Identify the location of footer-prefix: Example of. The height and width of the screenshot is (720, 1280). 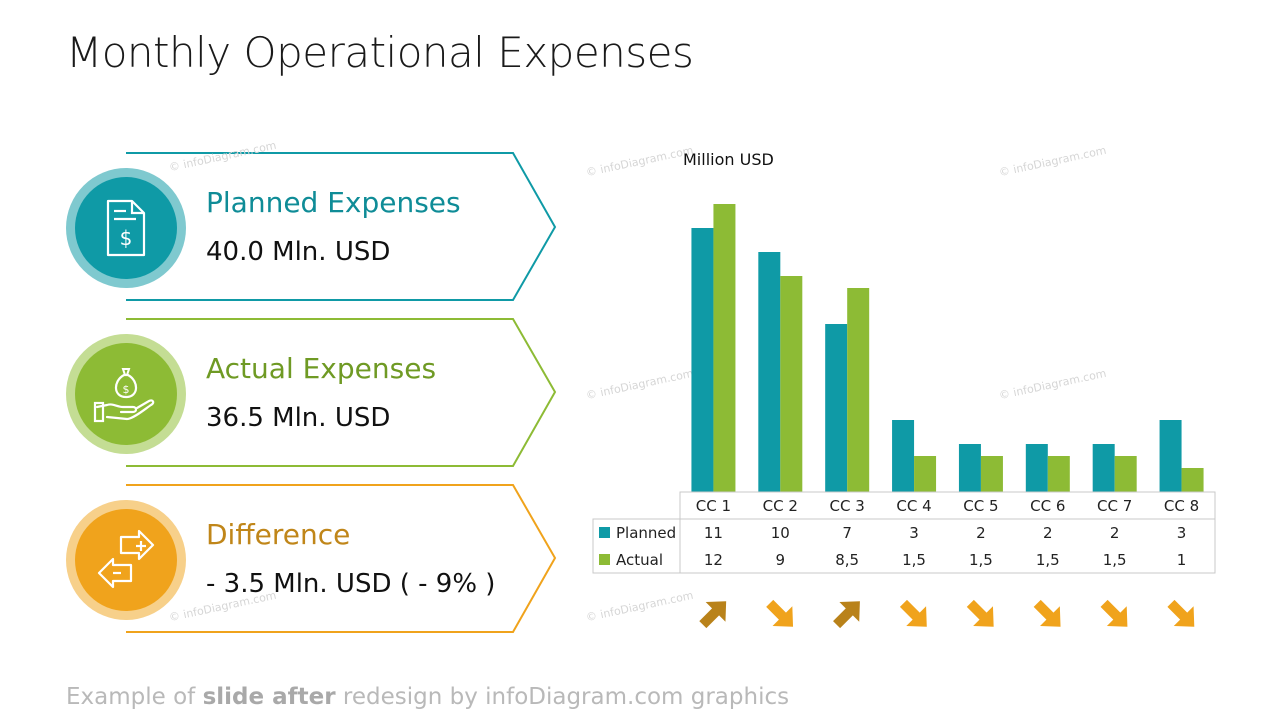
(134, 697).